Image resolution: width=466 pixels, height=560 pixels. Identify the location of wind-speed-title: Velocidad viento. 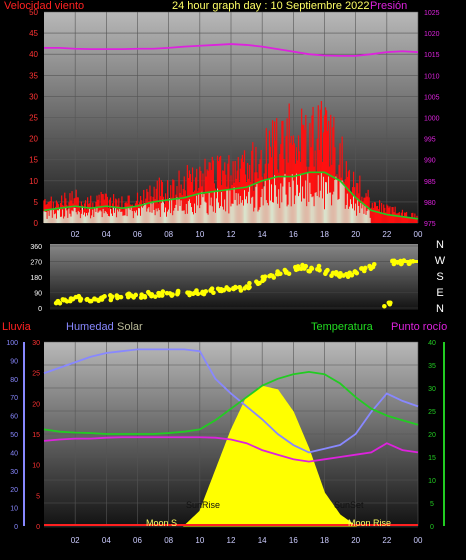
(44, 6).